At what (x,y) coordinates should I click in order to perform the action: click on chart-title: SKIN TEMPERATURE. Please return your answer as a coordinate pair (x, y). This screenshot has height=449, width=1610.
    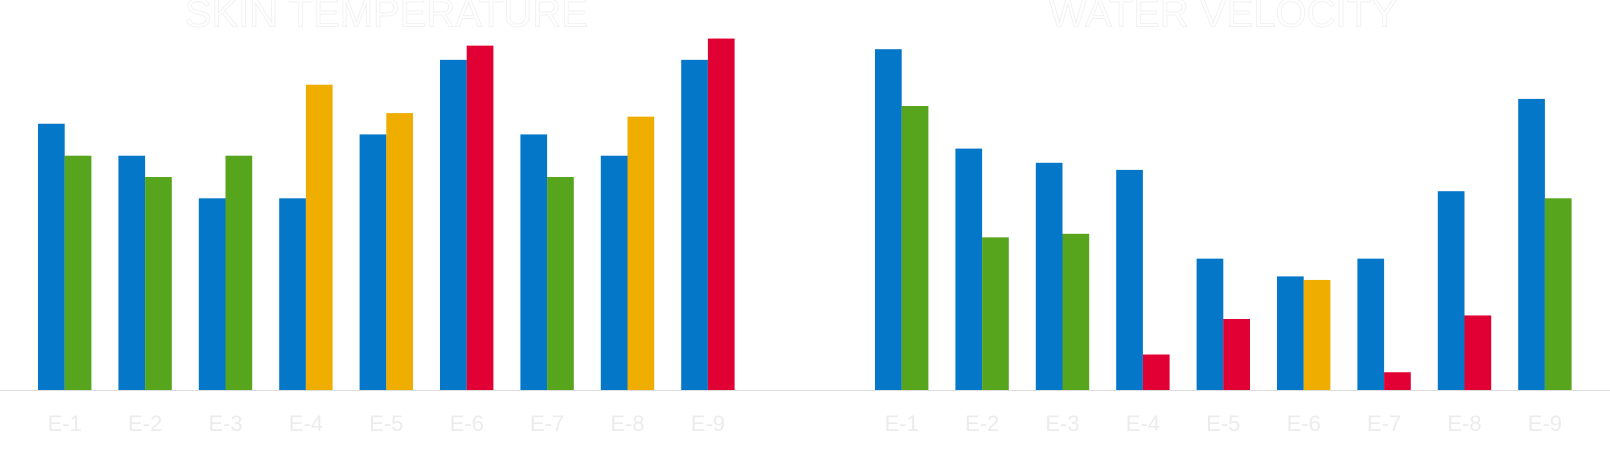
    Looking at the image, I should click on (386, 18).